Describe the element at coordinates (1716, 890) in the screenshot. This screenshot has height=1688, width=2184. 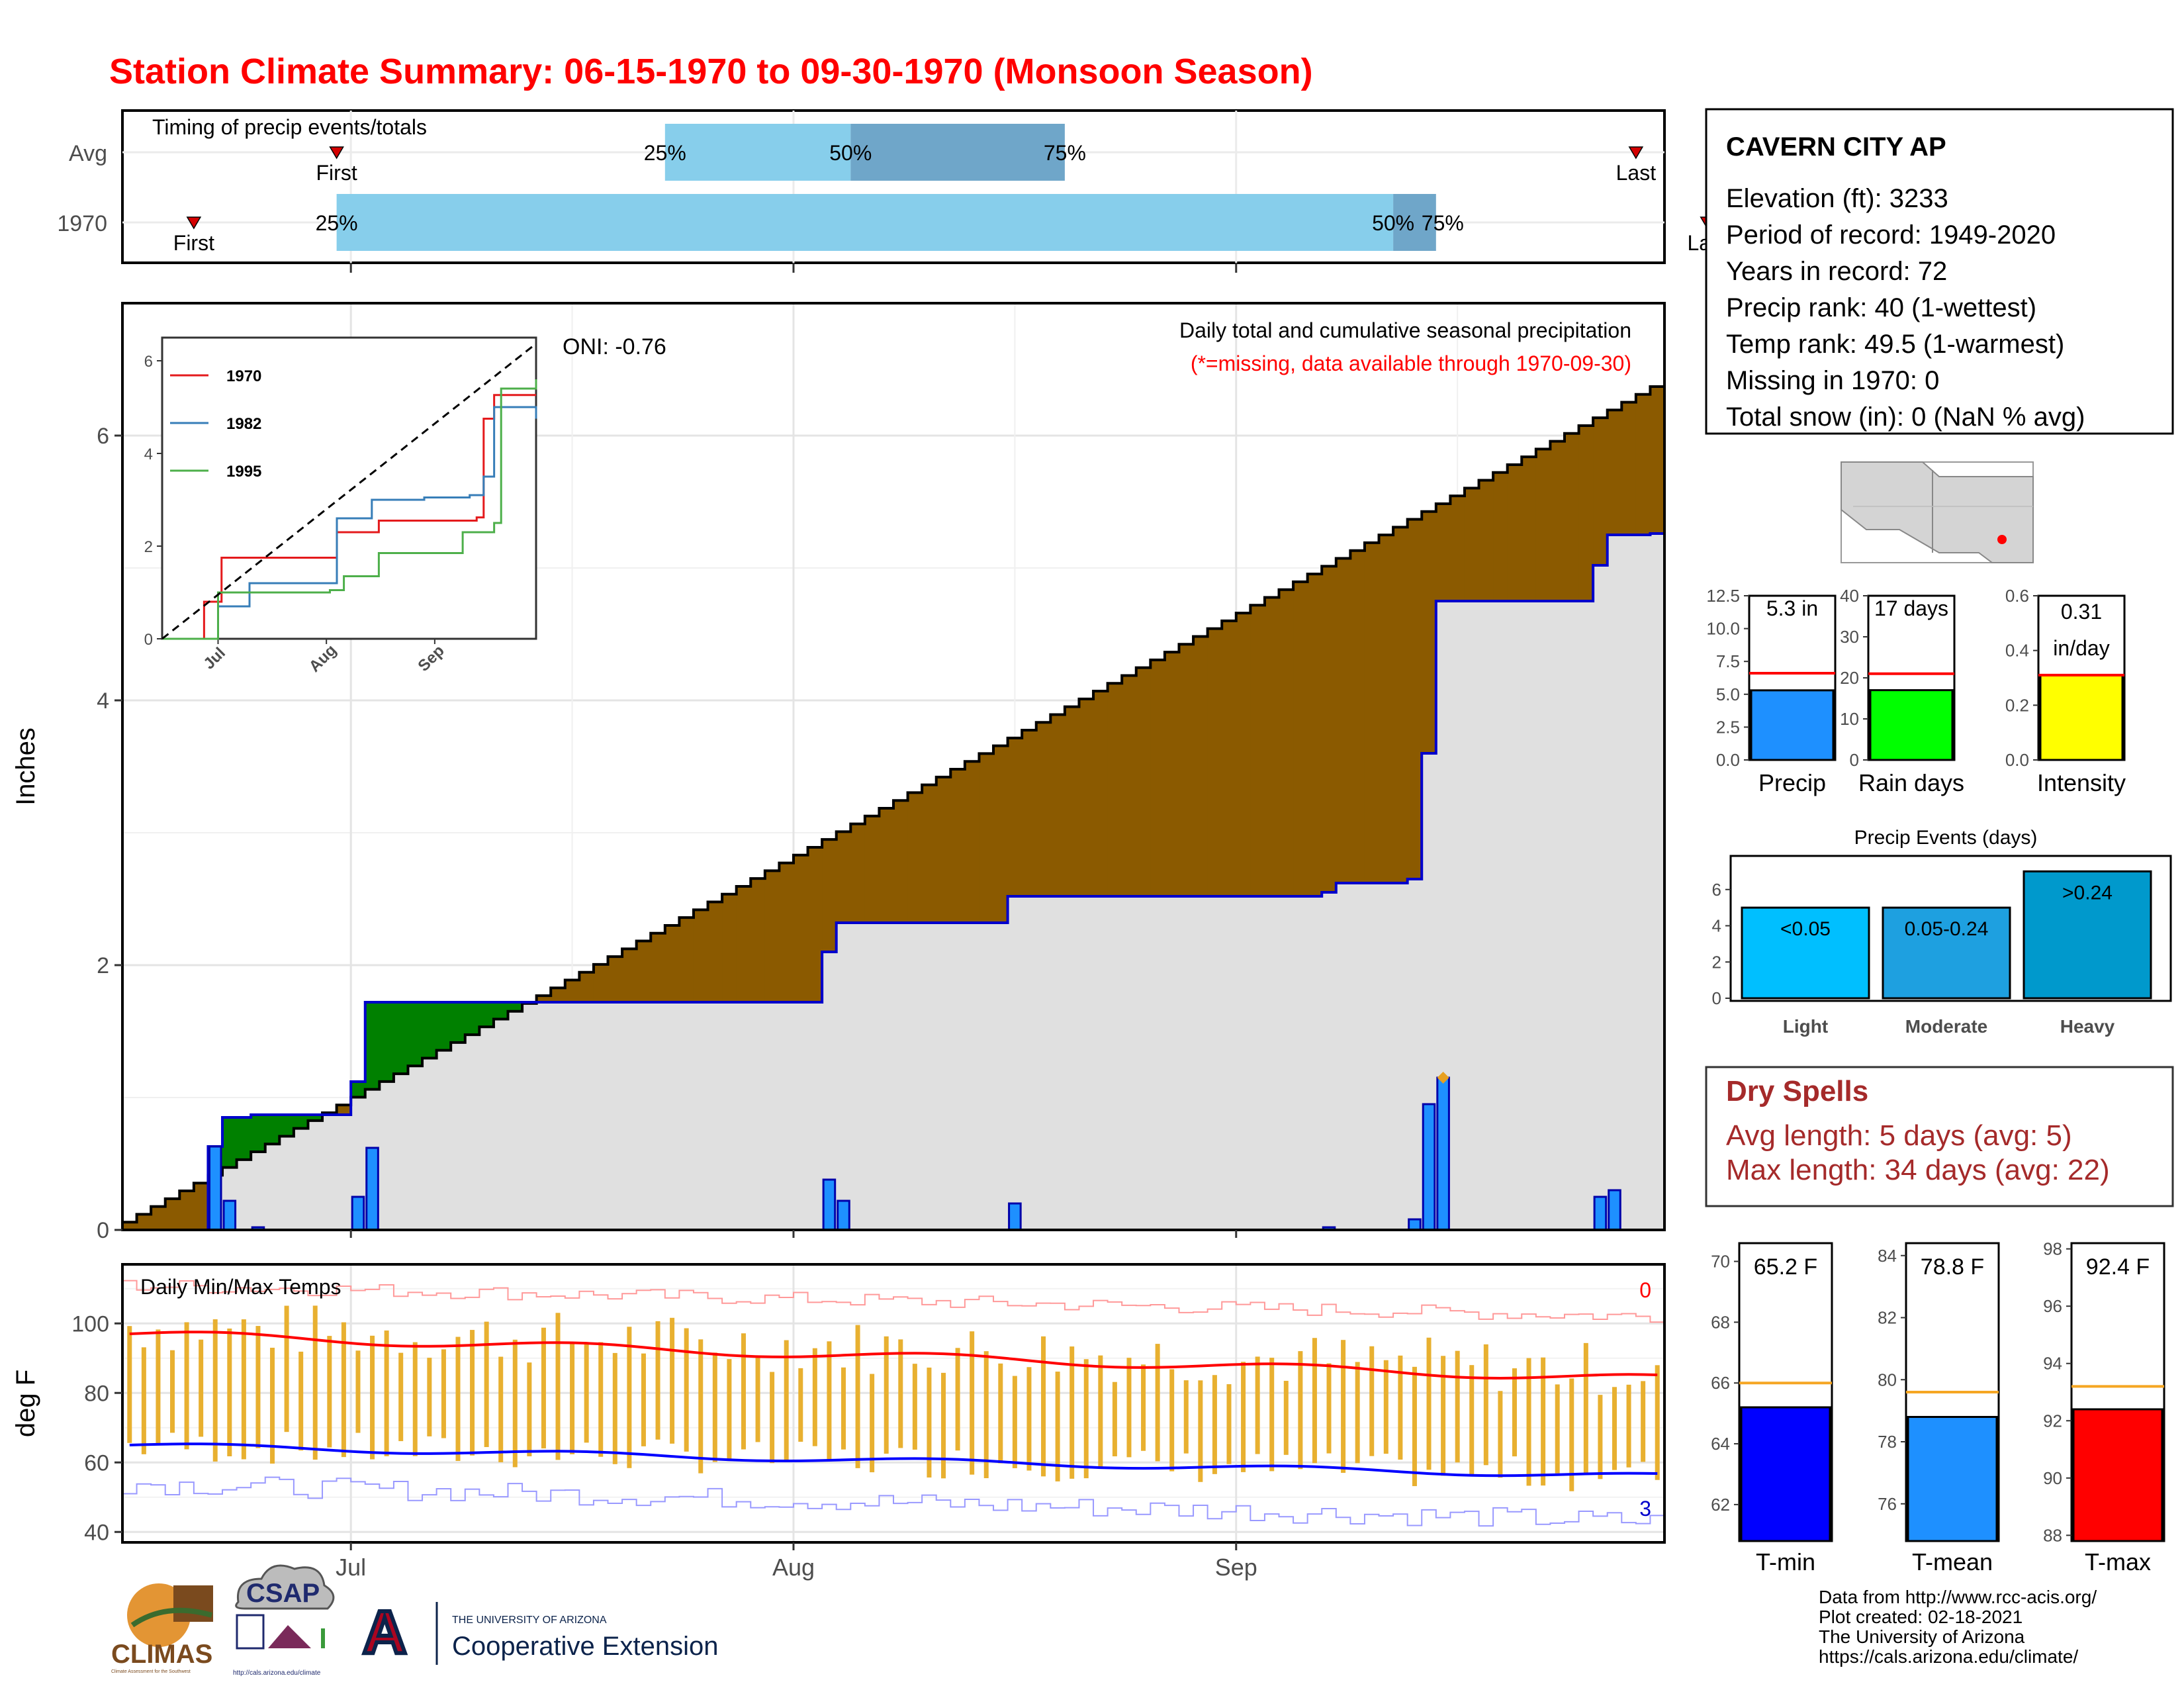
I see `precip-events-y-tick-3: 6` at that location.